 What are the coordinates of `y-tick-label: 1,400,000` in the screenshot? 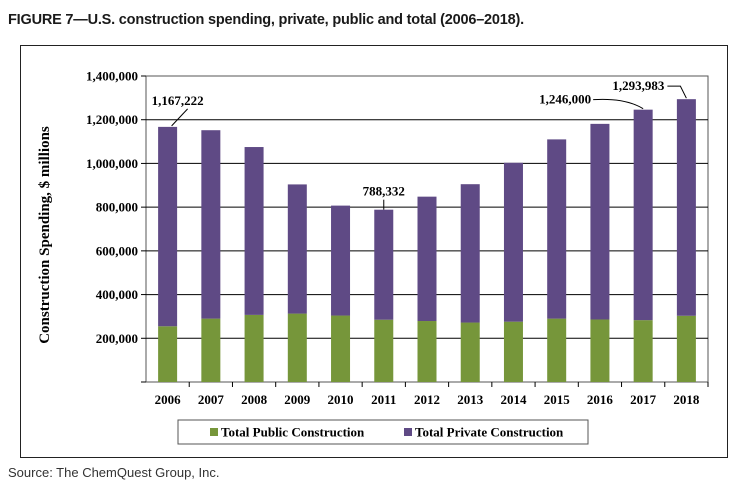 It's located at (112, 76).